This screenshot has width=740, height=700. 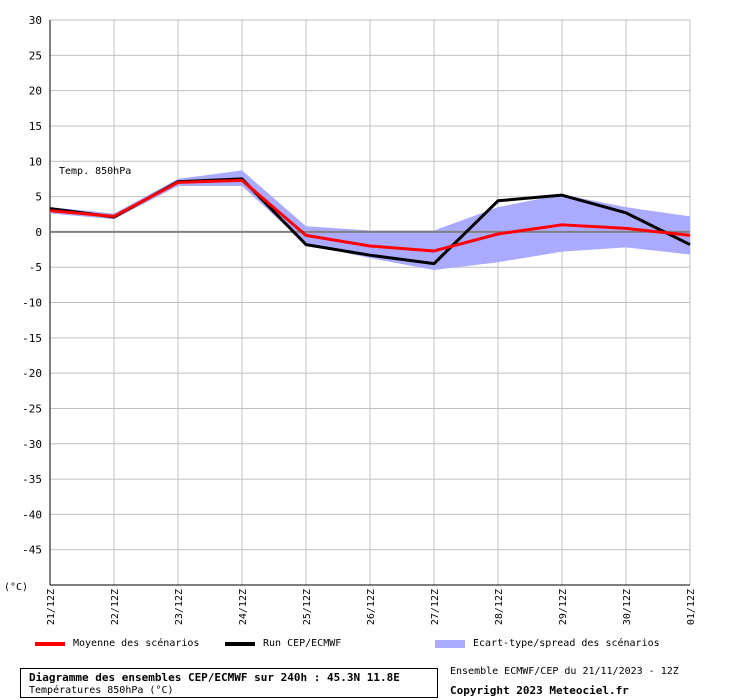 I want to click on legend-item-mean: Moyenne des scénarios, so click(x=117, y=643).